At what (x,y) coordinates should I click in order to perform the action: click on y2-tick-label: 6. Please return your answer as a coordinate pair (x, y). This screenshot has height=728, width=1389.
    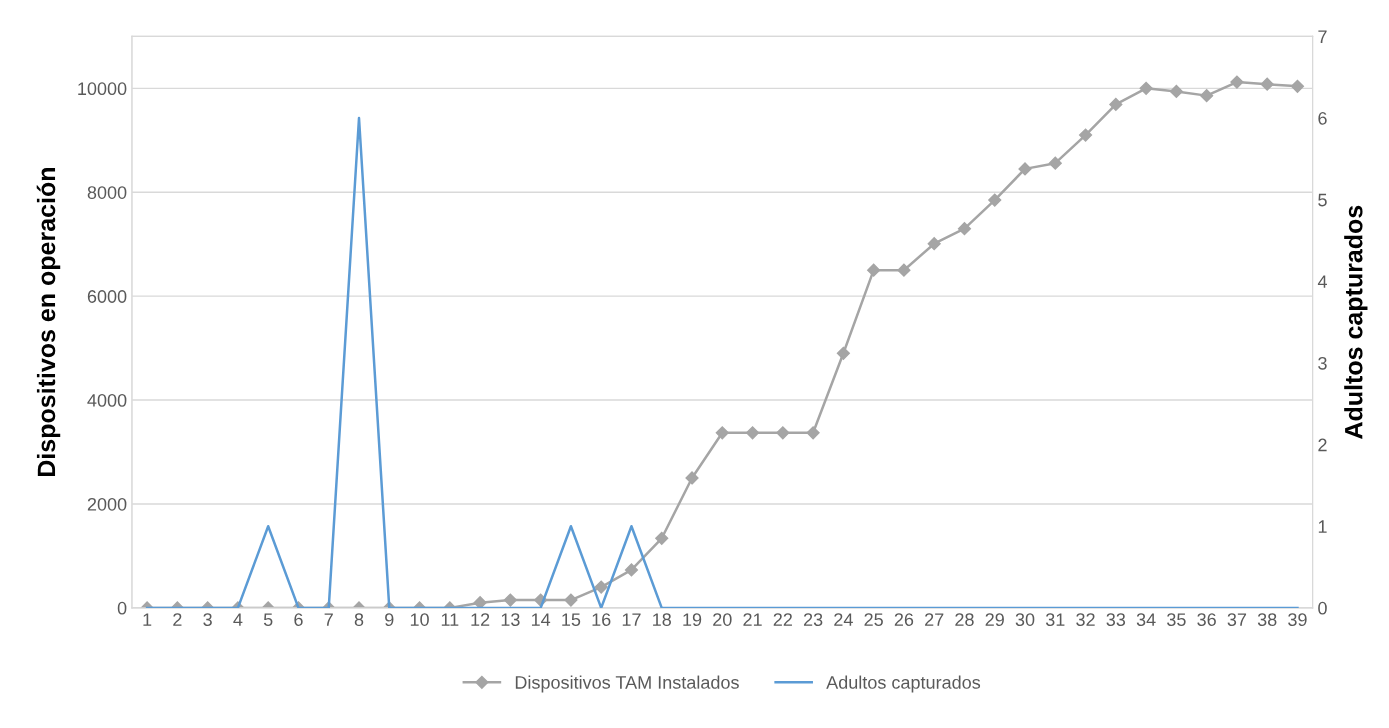
    Looking at the image, I should click on (1322, 118).